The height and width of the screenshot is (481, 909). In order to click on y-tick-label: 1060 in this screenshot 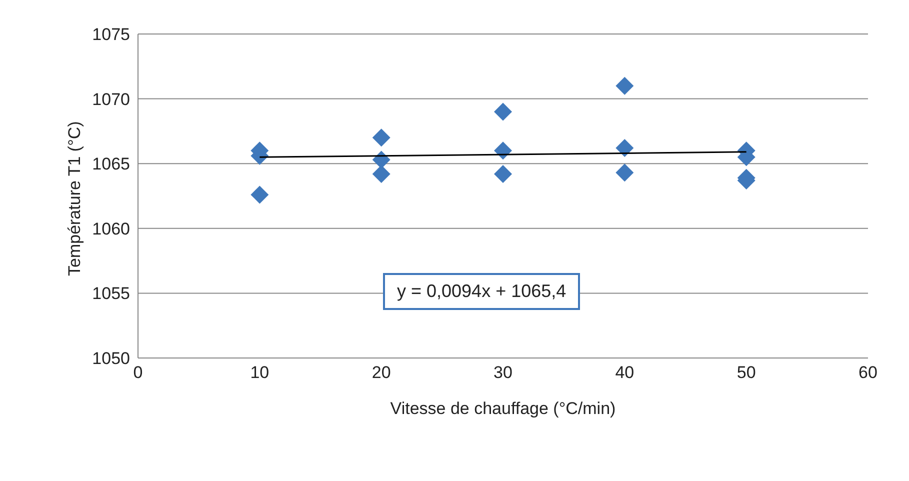, I will do `click(111, 228)`.